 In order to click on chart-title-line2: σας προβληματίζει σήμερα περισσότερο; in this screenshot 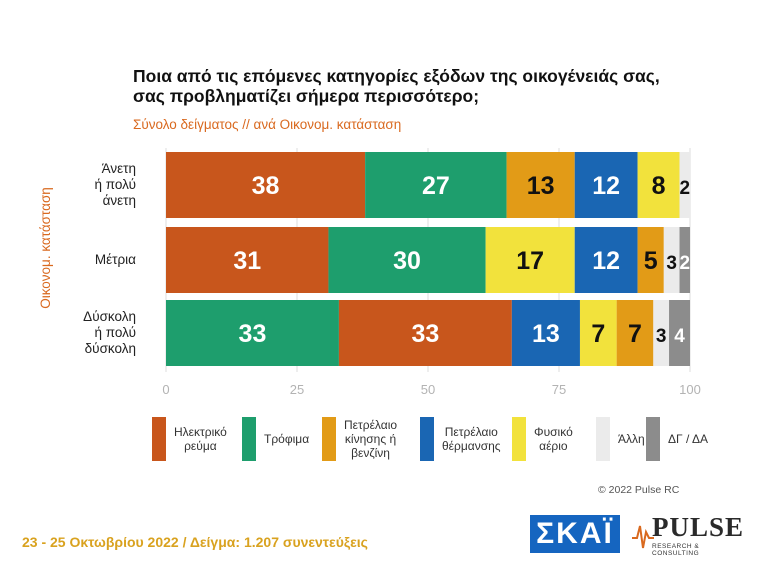, I will do `click(306, 96)`.